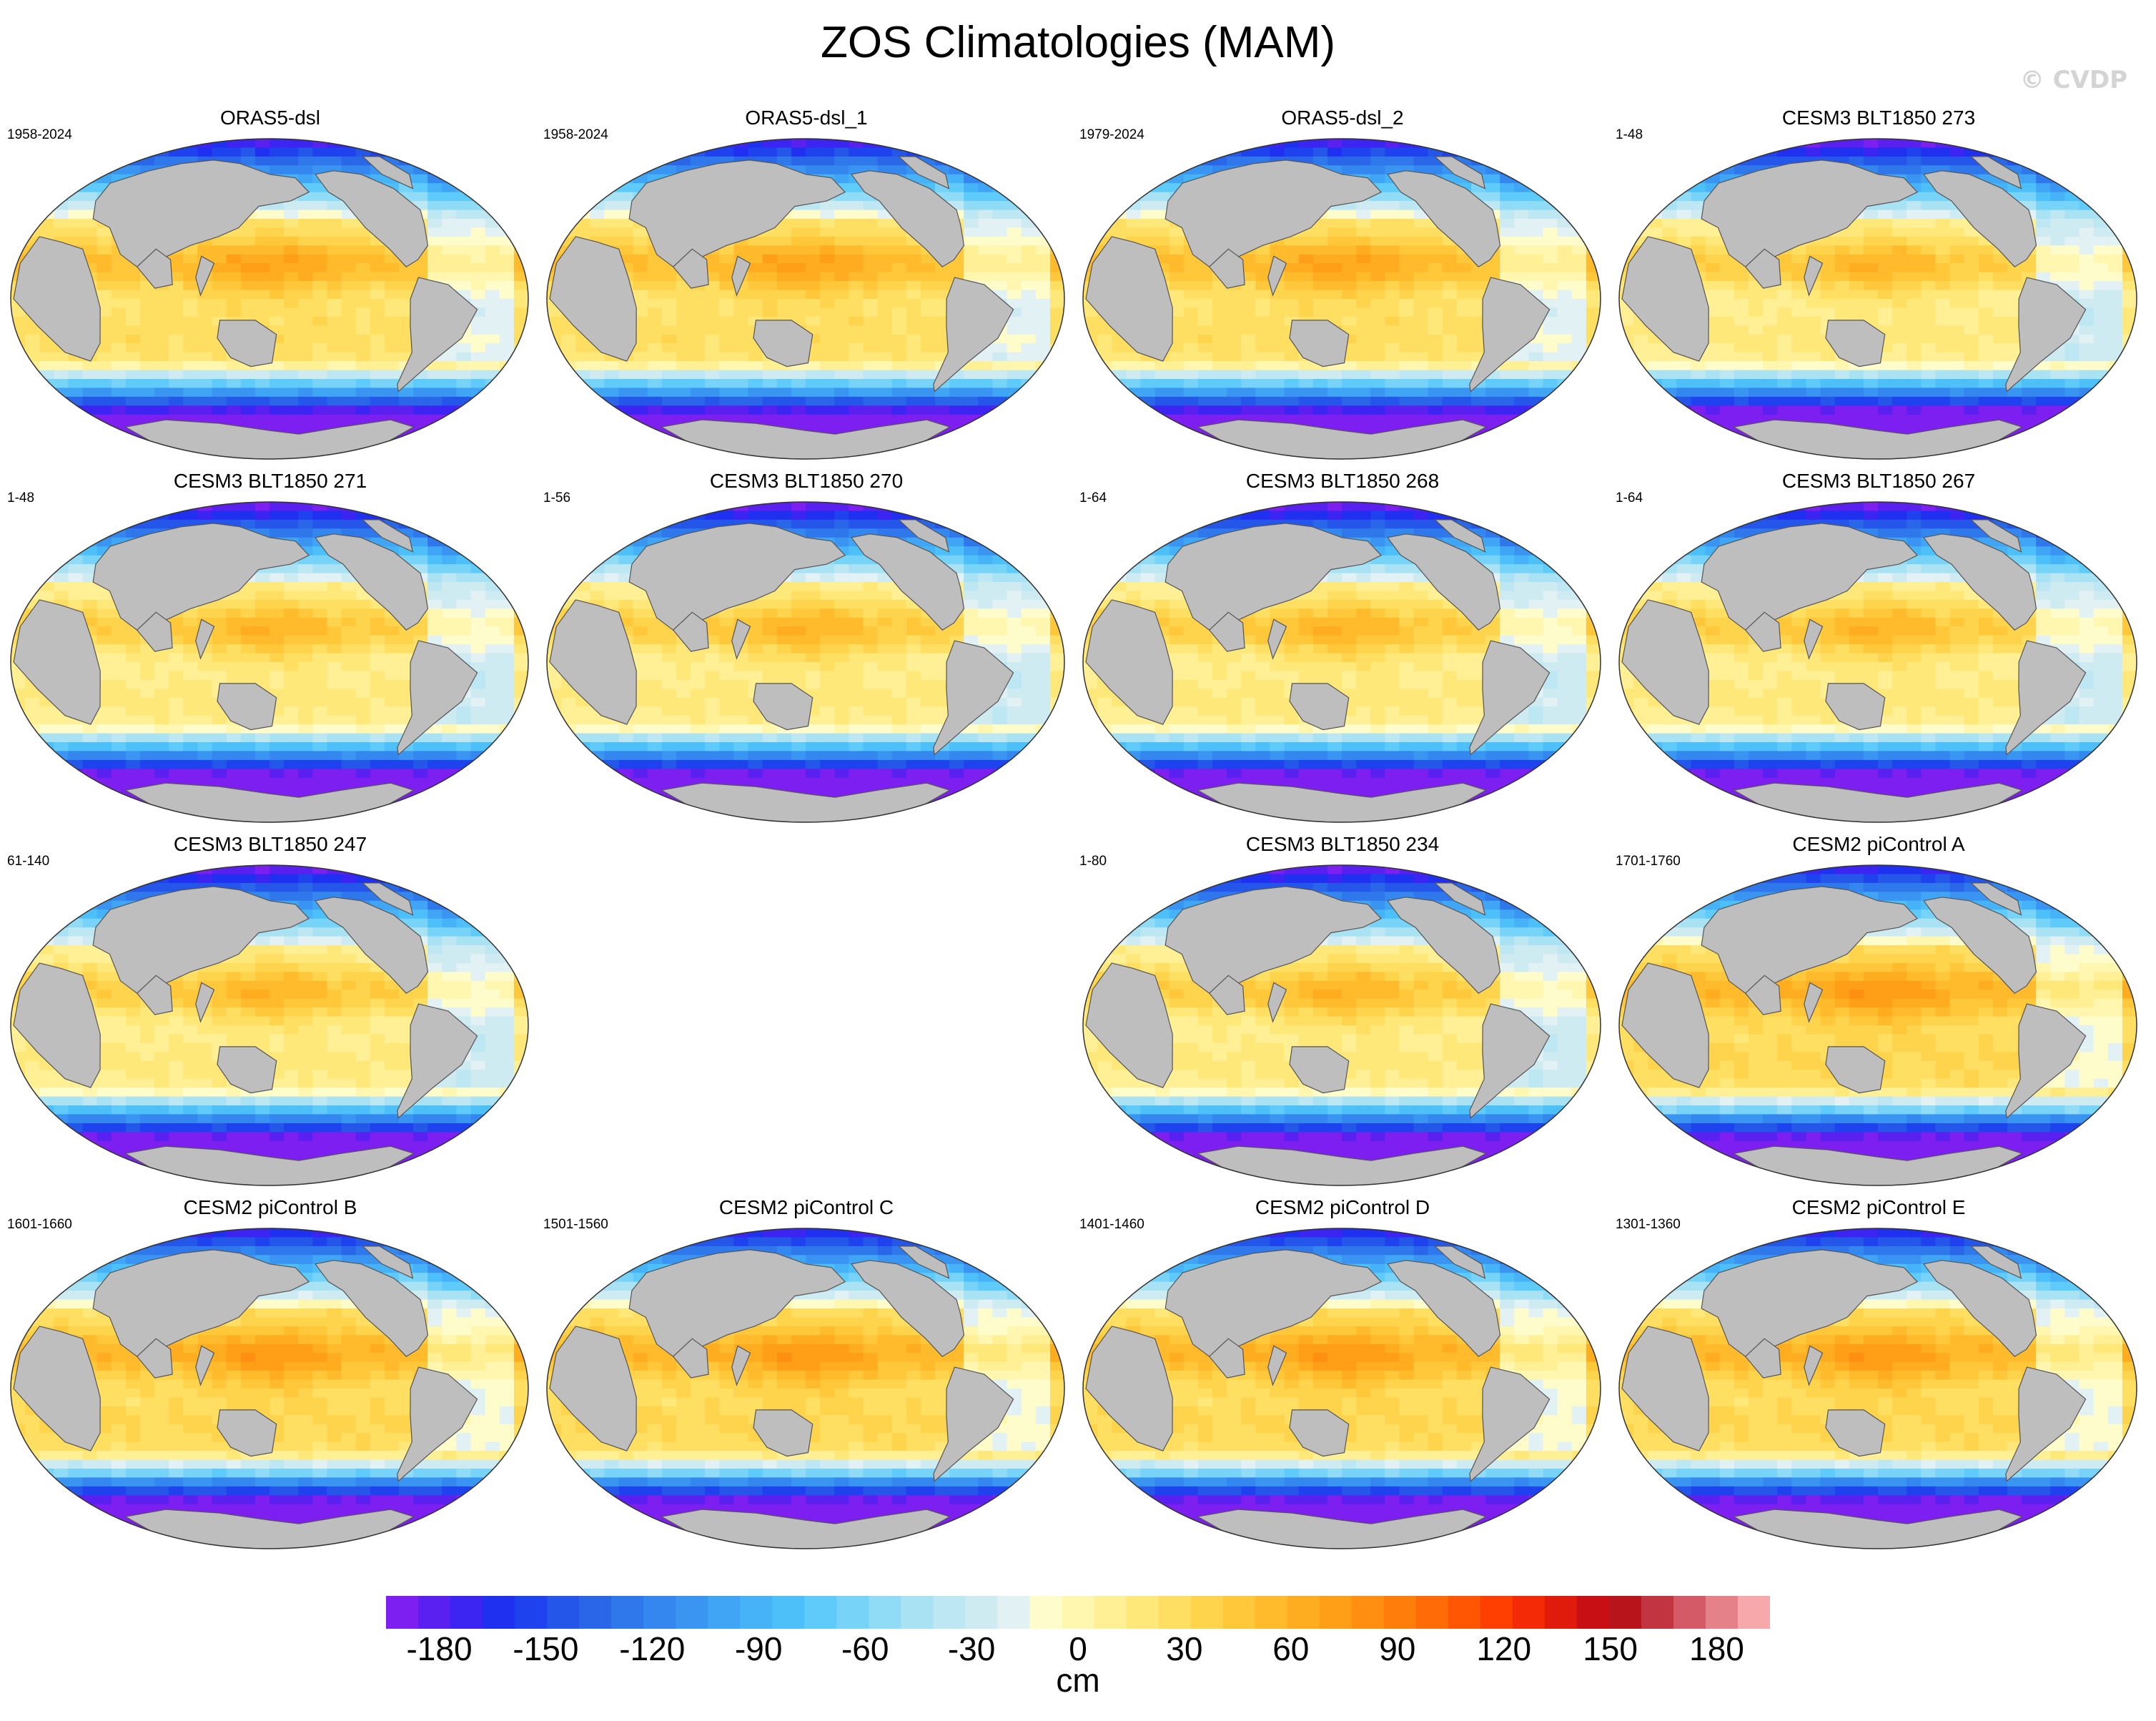  I want to click on map-panel: ORAS5-dsl 1958-2024, so click(270, 288).